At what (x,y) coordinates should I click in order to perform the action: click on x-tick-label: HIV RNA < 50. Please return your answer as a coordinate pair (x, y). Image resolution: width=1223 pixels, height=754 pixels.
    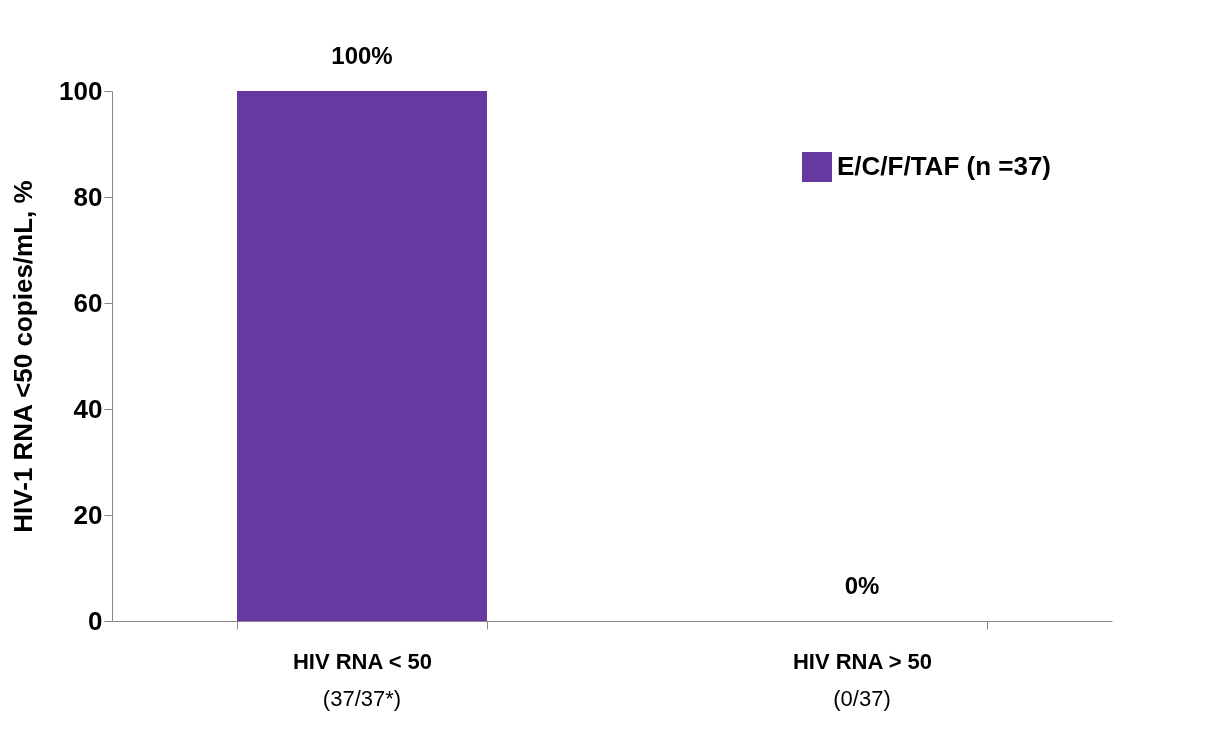
    Looking at the image, I should click on (362, 661).